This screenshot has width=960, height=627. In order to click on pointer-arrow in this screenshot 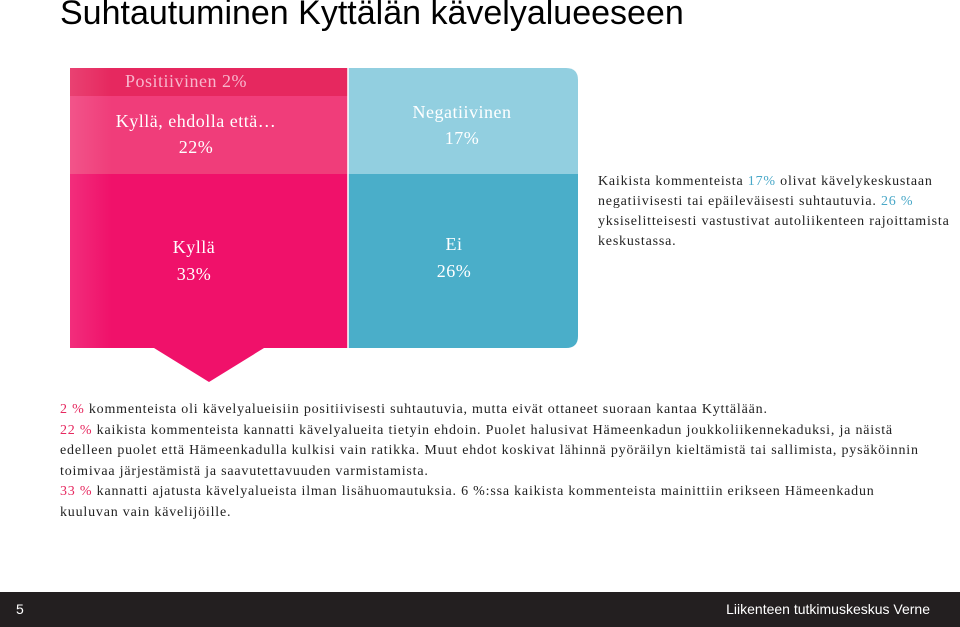, I will do `click(209, 365)`.